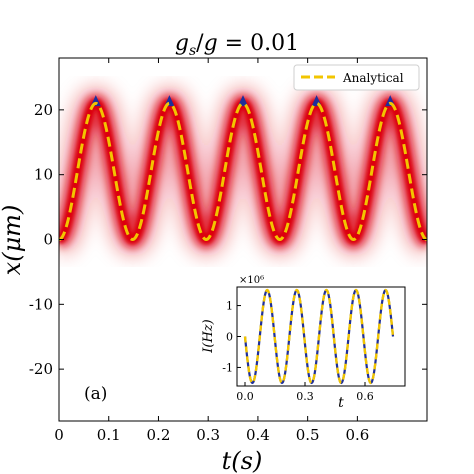 The image size is (474, 474). What do you see at coordinates (251, 280) in the screenshot?
I see `inset-multiplier: ×10⁶` at bounding box center [251, 280].